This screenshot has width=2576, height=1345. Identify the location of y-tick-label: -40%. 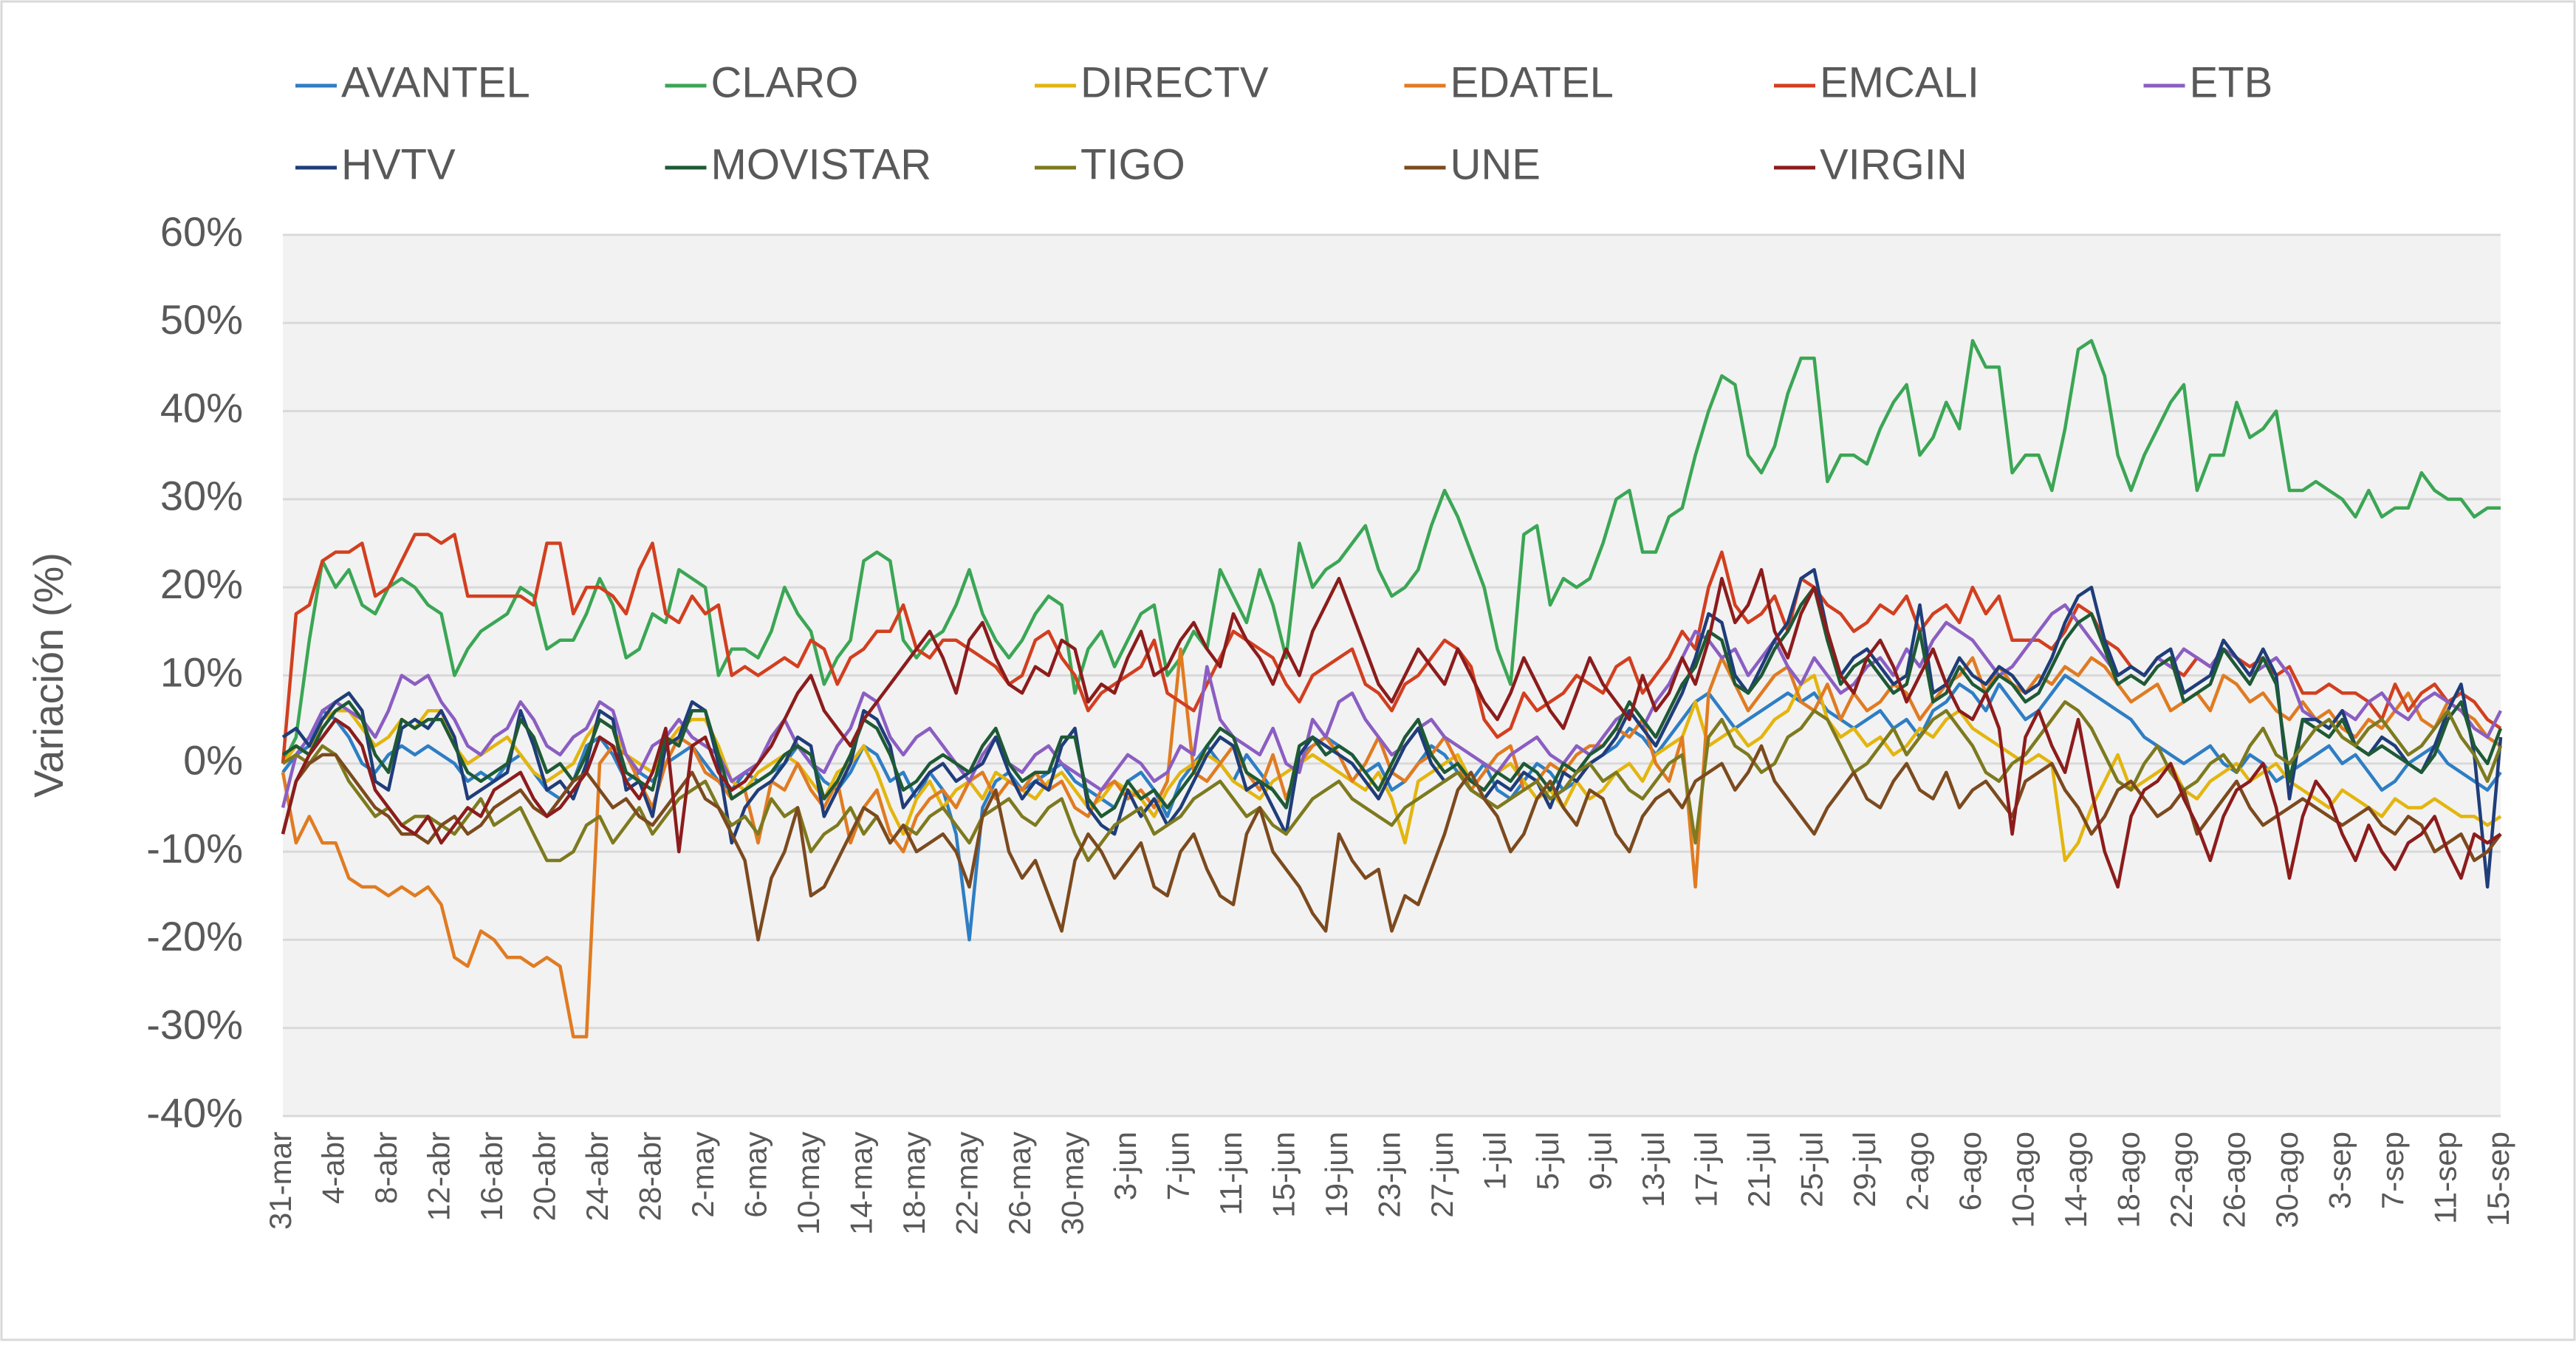
(194, 1112).